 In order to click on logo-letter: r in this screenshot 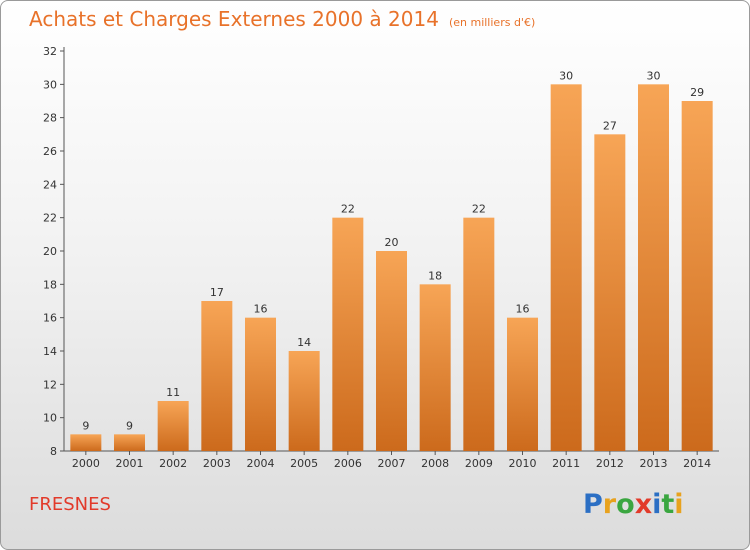, I will do `click(609, 504)`.